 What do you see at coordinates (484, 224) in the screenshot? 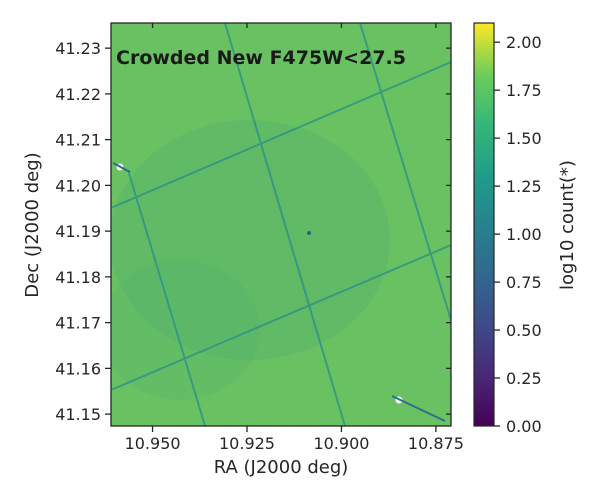
I see `colorbar` at bounding box center [484, 224].